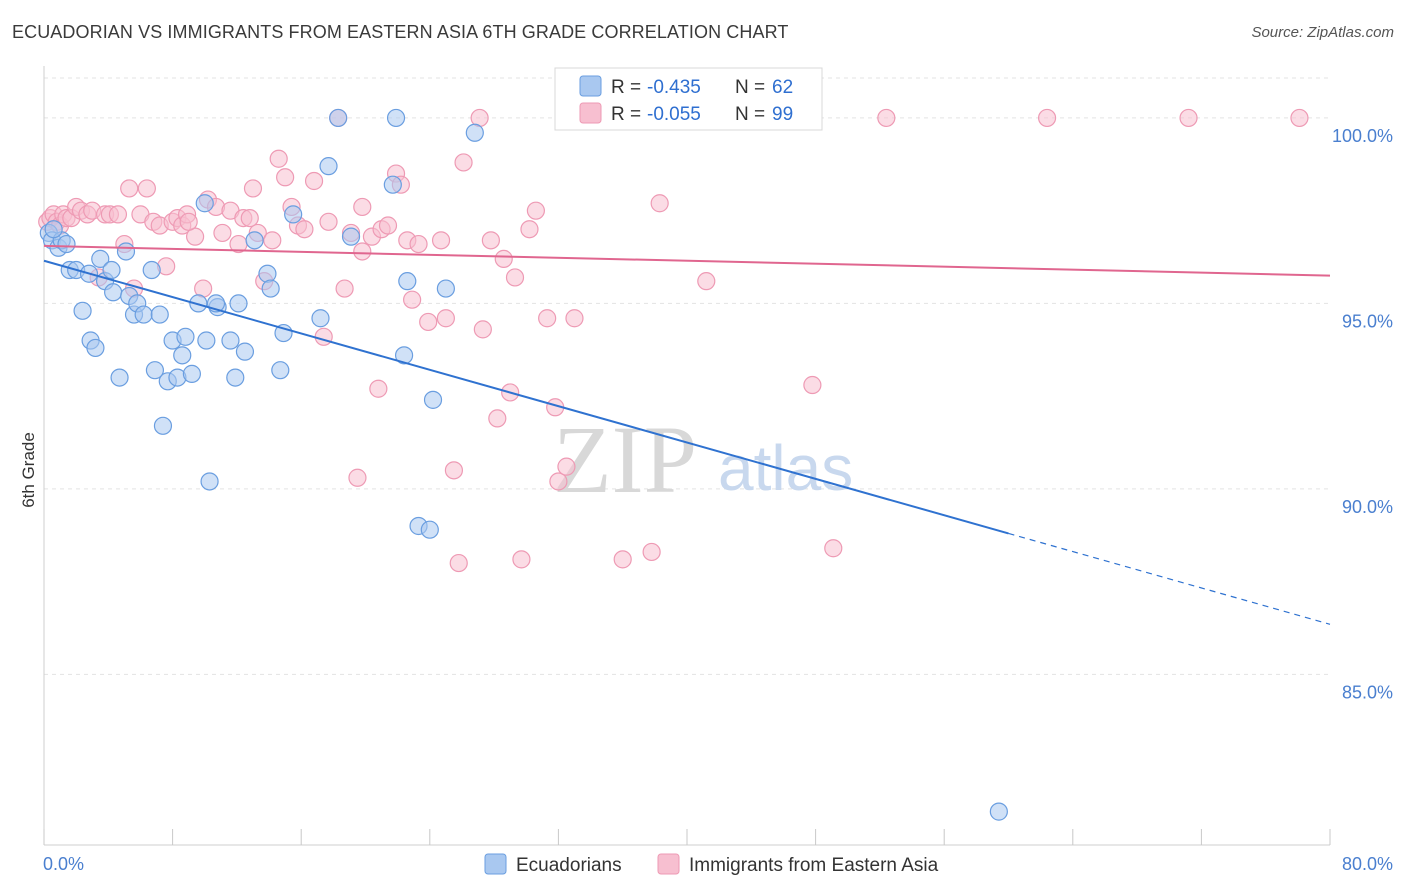  What do you see at coordinates (1362, 136) in the screenshot?
I see `y-tick-label-3: 100.0%` at bounding box center [1362, 136].